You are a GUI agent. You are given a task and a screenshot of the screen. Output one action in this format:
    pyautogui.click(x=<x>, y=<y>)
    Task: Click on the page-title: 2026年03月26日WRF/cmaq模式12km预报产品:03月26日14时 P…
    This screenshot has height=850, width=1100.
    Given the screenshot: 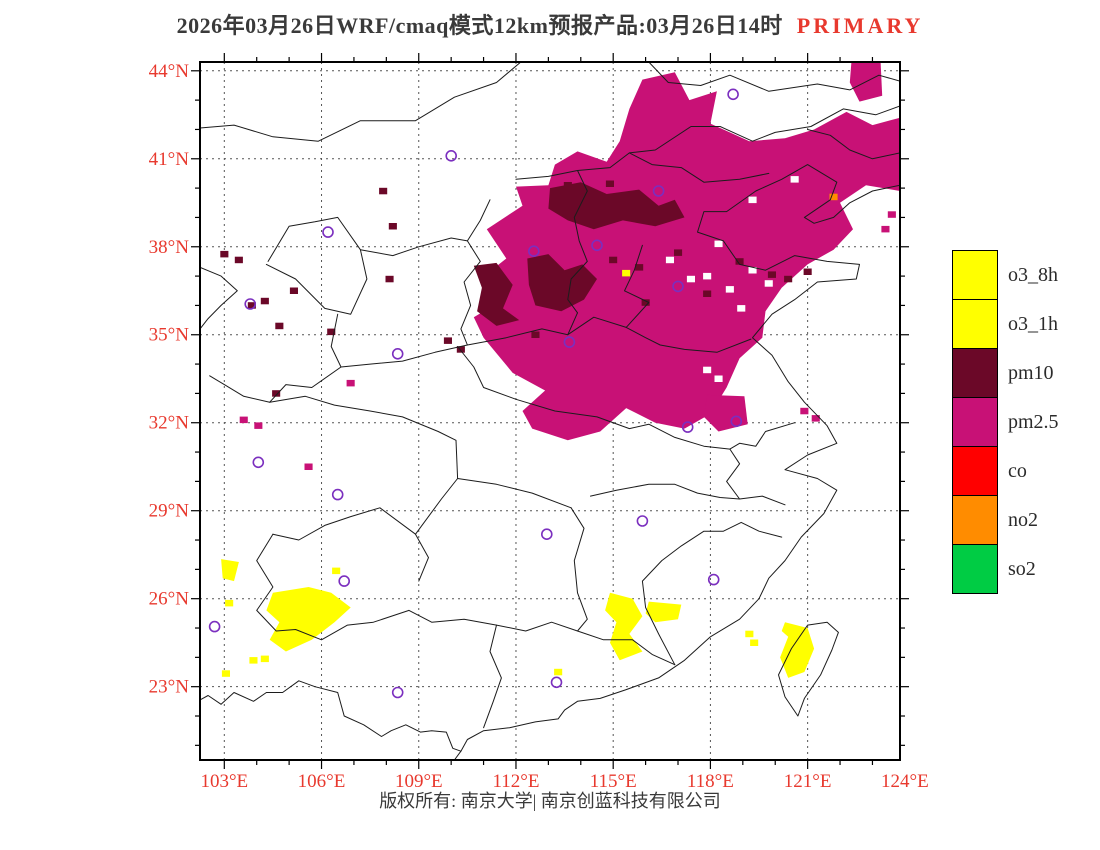 What is the action you would take?
    pyautogui.click(x=550, y=24)
    